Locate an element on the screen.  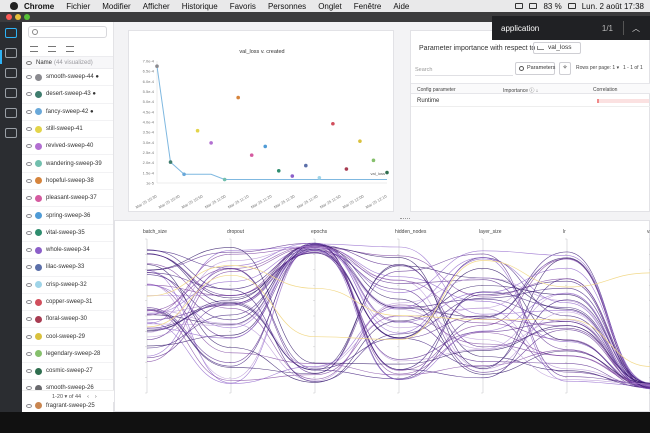
run-line is located at coordinates (398, 300).